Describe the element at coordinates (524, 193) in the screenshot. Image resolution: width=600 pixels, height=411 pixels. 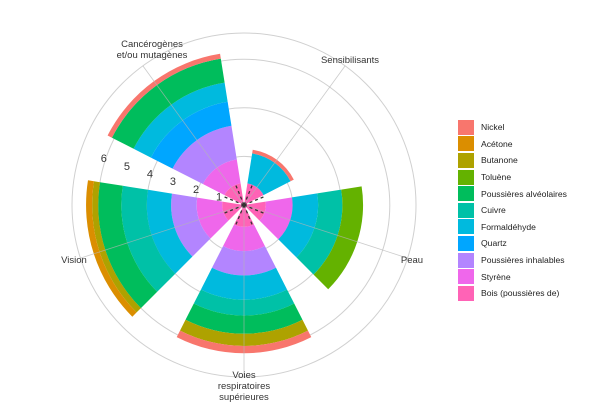
I see `legend-label: Poussières alvéolaires` at that location.